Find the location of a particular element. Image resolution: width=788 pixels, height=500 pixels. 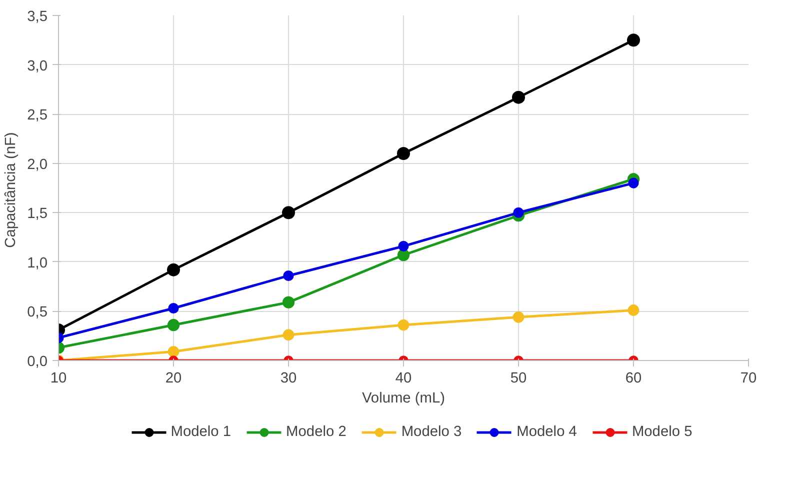

y-tick-label: 3,5 is located at coordinates (37, 17).